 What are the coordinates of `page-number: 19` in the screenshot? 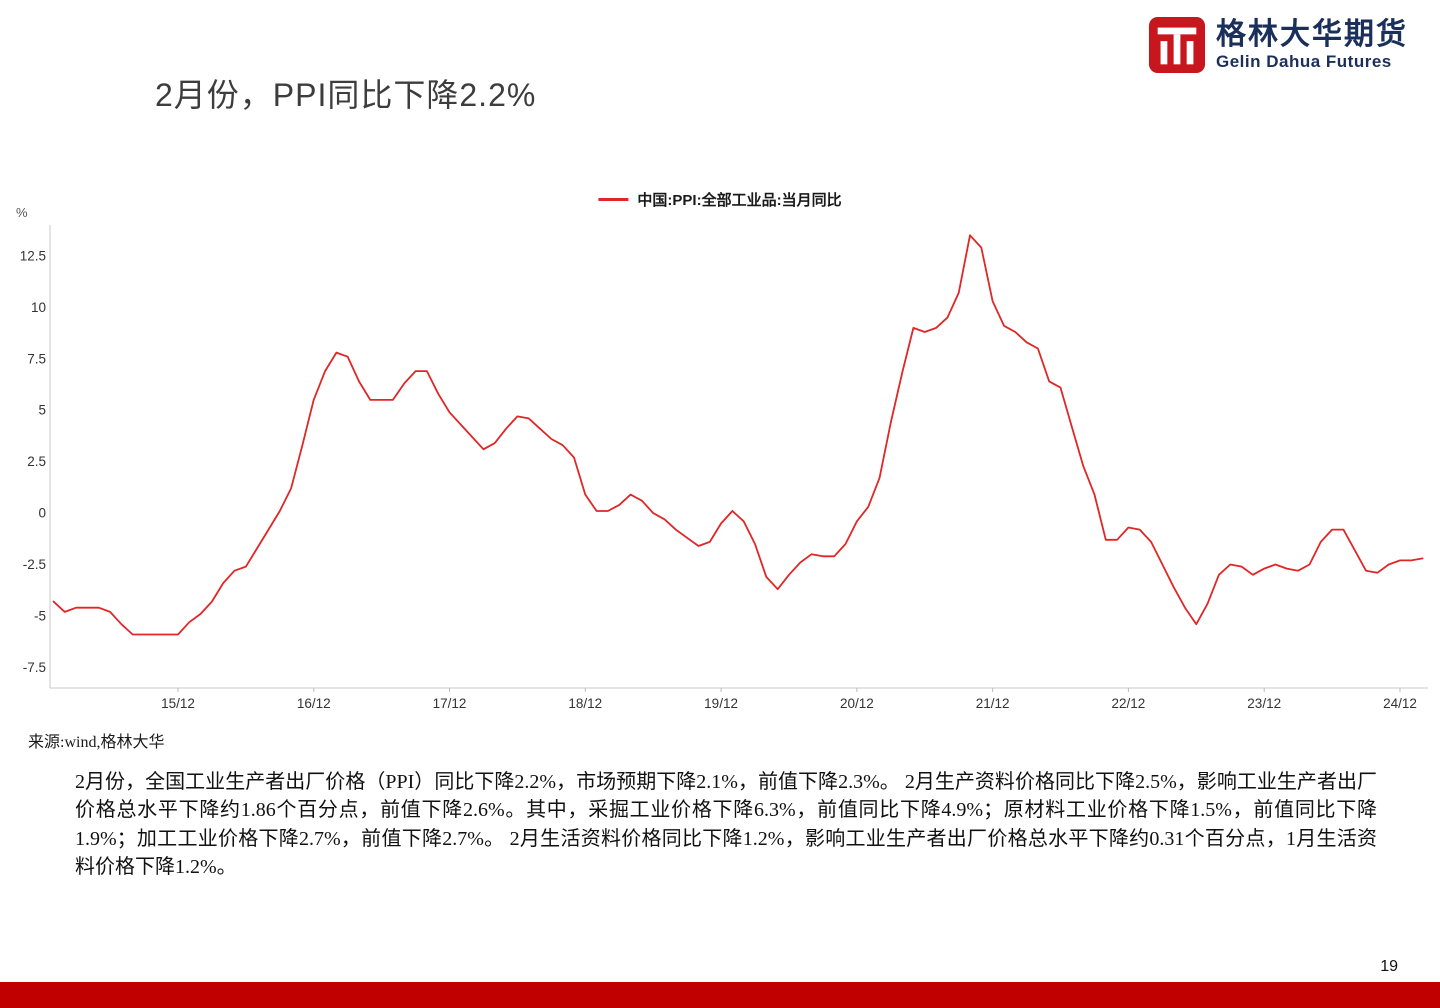 It's located at (1389, 966).